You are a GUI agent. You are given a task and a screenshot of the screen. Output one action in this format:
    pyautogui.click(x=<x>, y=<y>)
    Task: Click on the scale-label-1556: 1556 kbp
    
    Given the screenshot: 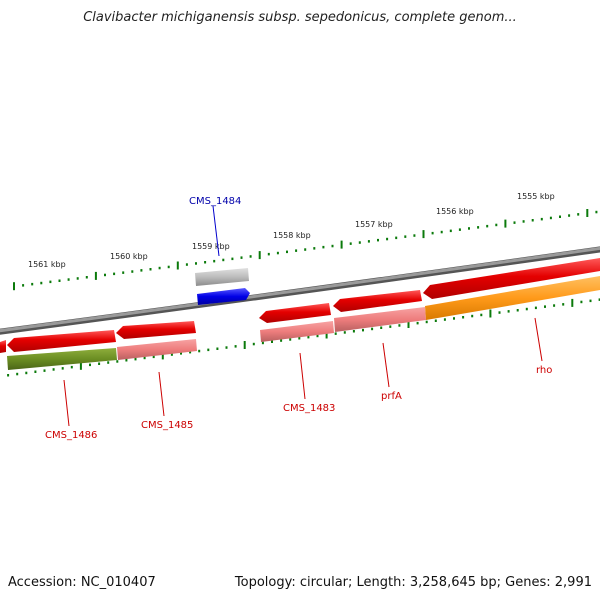 What is the action you would take?
    pyautogui.click(x=455, y=211)
    